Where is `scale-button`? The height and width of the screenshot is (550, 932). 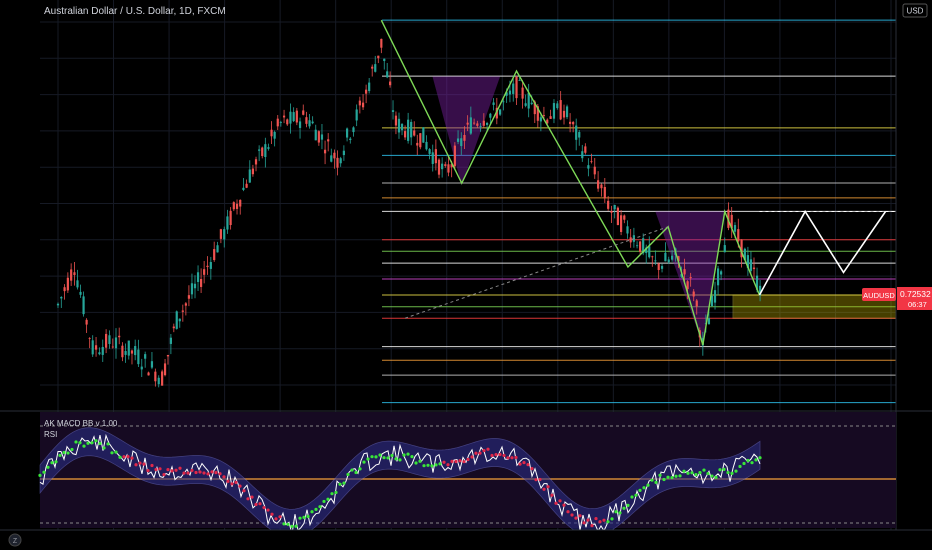
scale-button is located at coordinates (15, 540).